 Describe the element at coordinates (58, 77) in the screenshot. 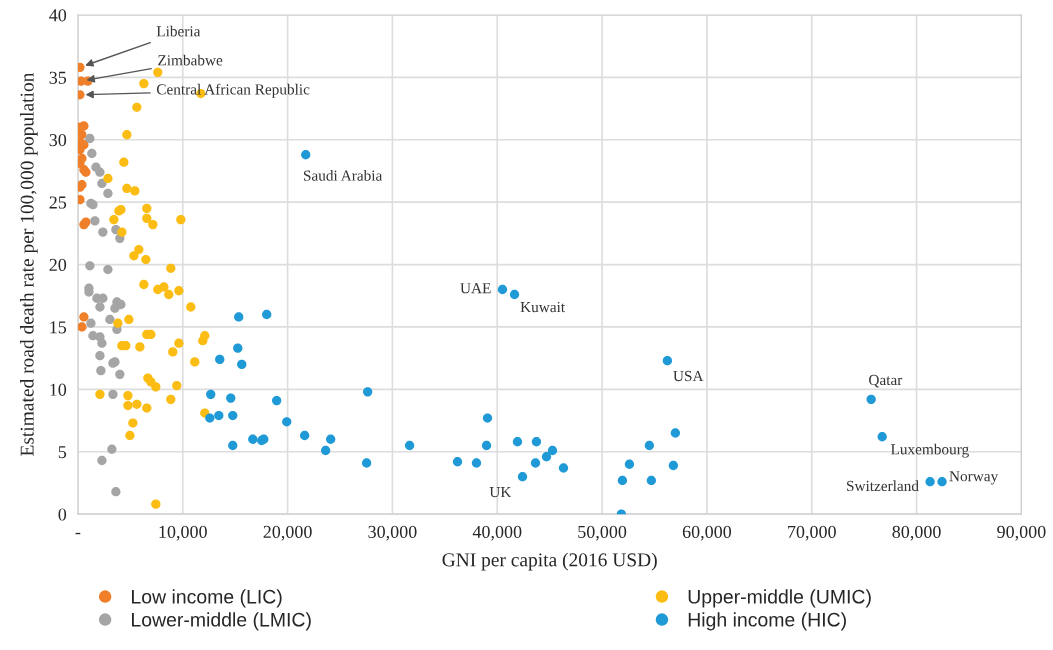

I see `y-tick-label: 35` at that location.